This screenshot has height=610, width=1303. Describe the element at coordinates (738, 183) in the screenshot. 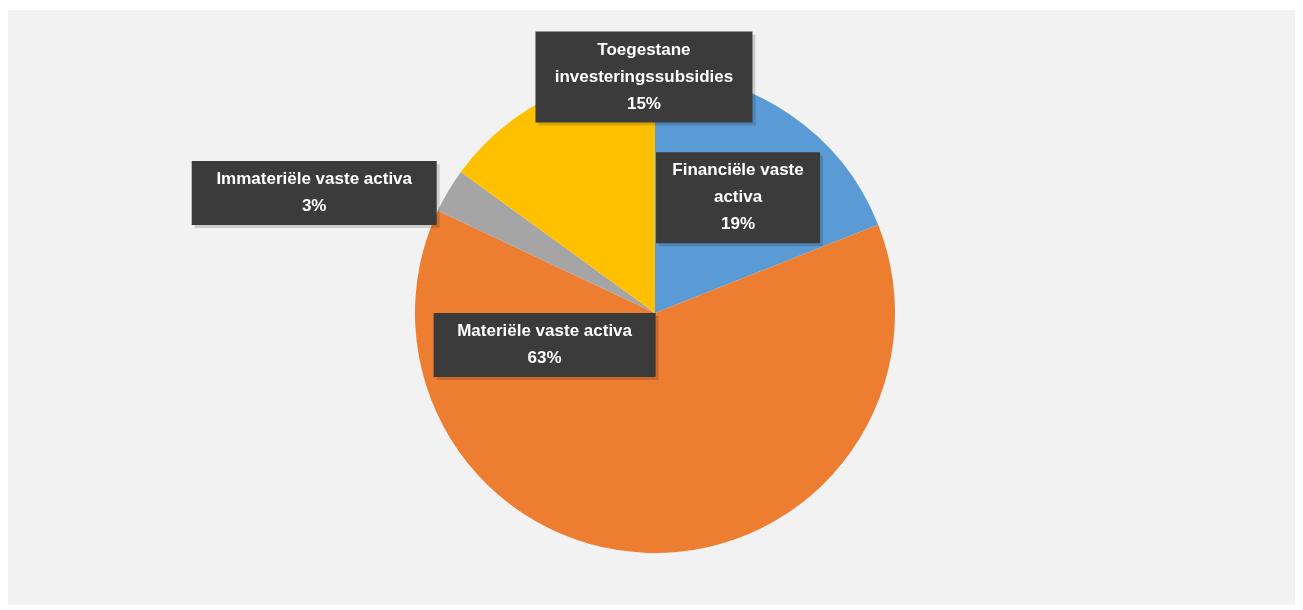

I see `slice-label: Financiële vaste activa` at that location.